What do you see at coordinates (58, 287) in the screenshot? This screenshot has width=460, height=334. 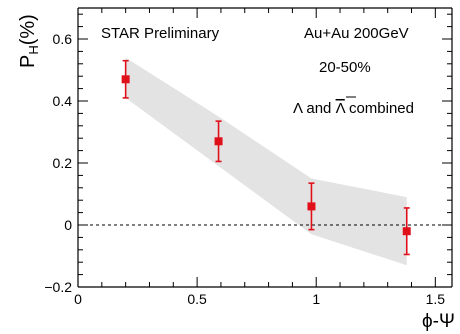 I see `y-tick-label: −0.2` at bounding box center [58, 287].